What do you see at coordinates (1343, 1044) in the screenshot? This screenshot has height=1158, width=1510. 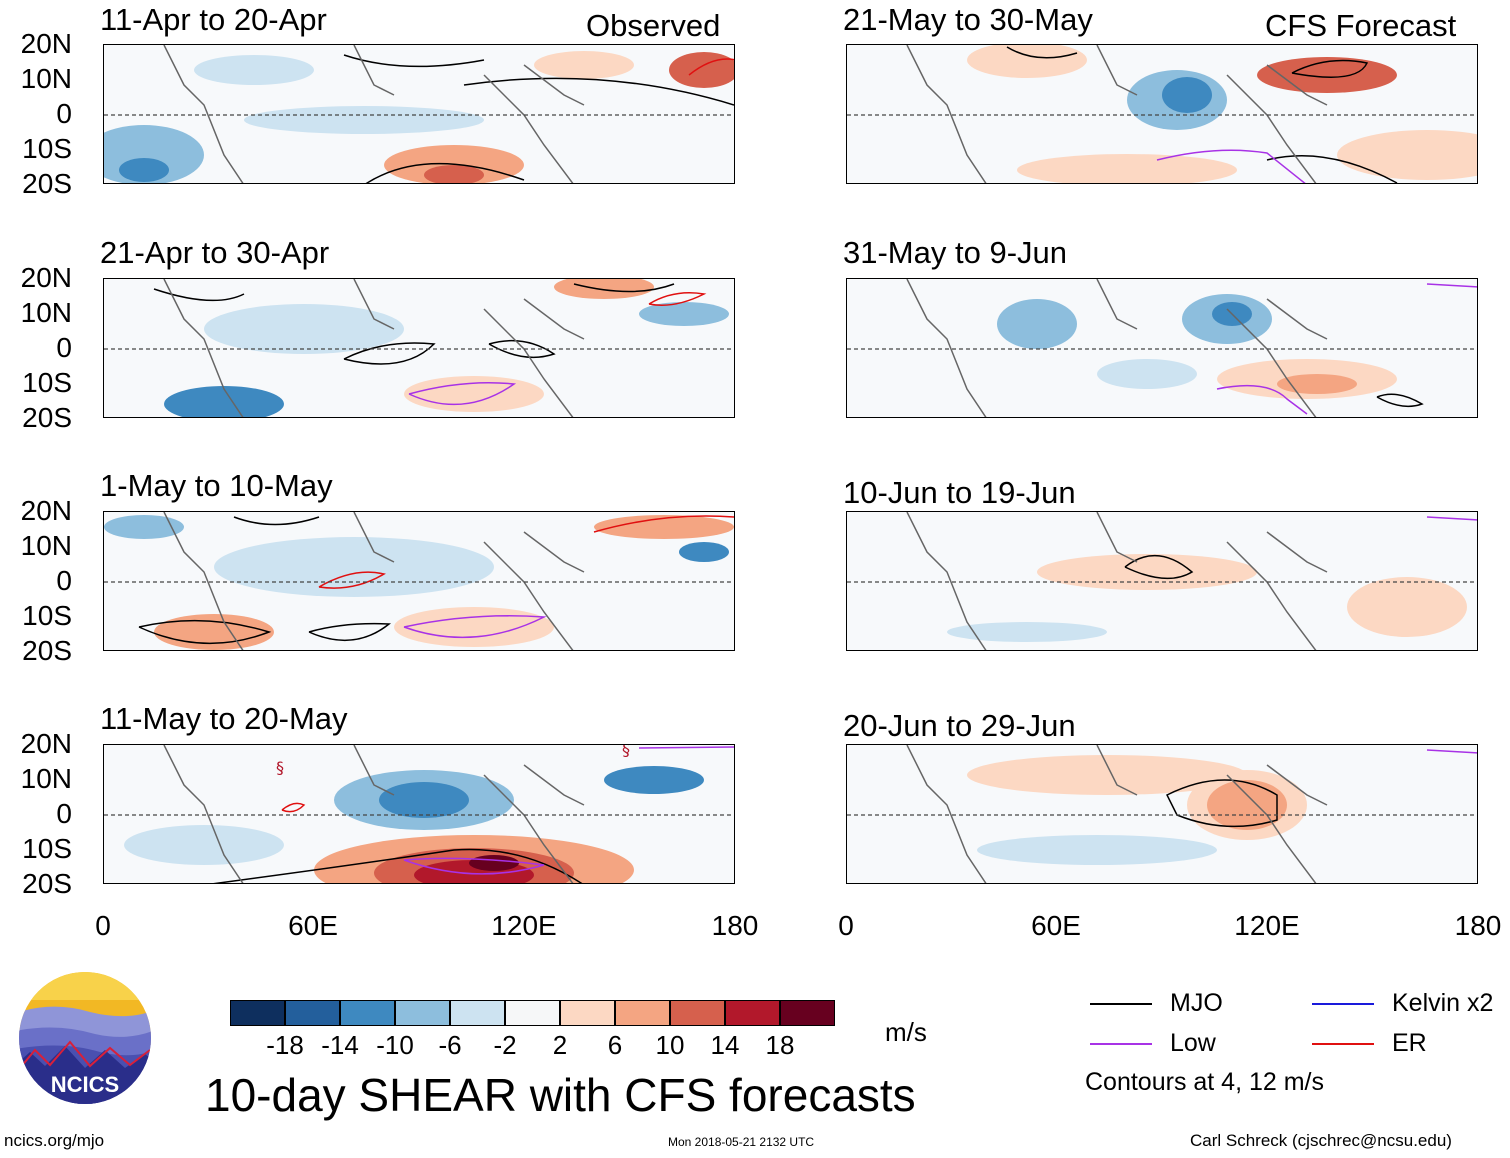 I see `legend-er-line` at bounding box center [1343, 1044].